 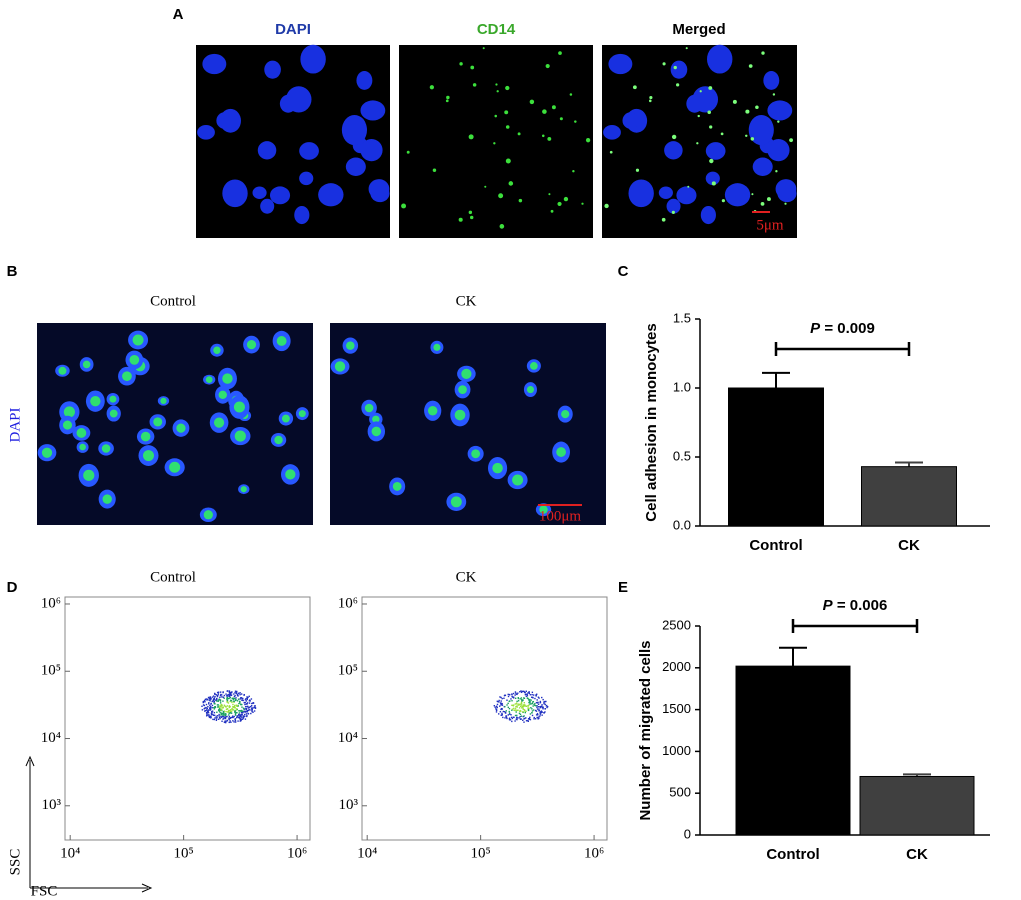 What do you see at coordinates (623, 587) in the screenshot?
I see `panel-label: E` at bounding box center [623, 587].